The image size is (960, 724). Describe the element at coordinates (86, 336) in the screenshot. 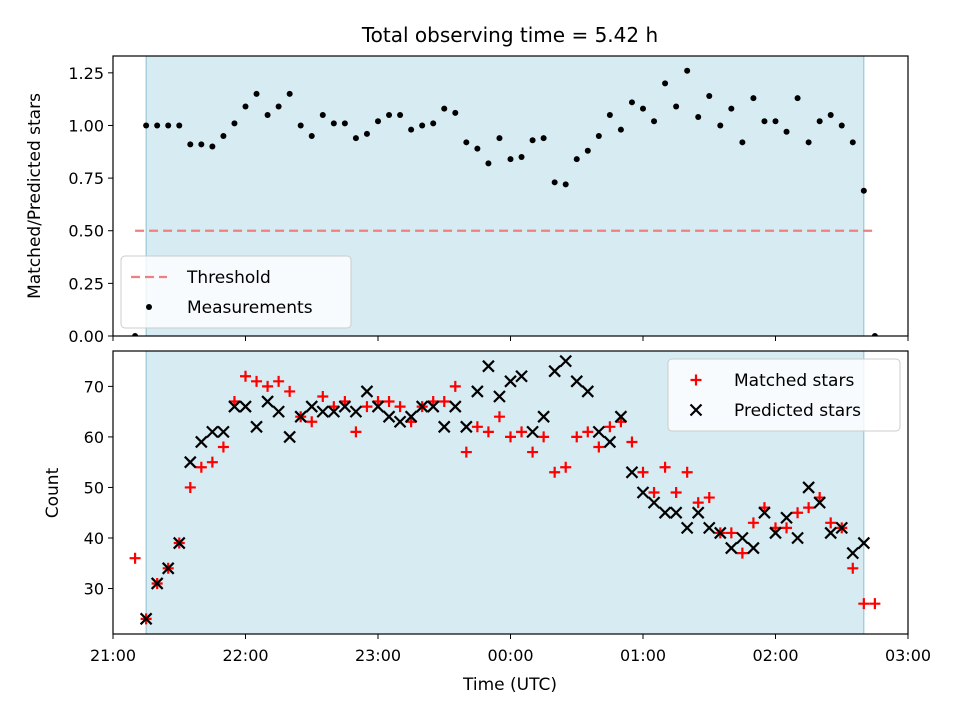

I see `top-y-tick-label: 0.00` at that location.